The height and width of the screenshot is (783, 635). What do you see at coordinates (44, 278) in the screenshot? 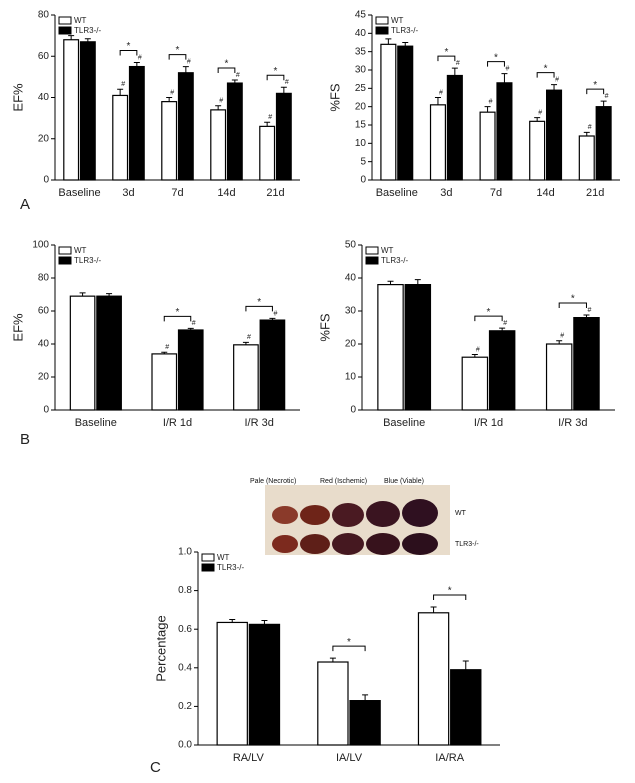
I see `y-tick-label: 80` at bounding box center [44, 278].